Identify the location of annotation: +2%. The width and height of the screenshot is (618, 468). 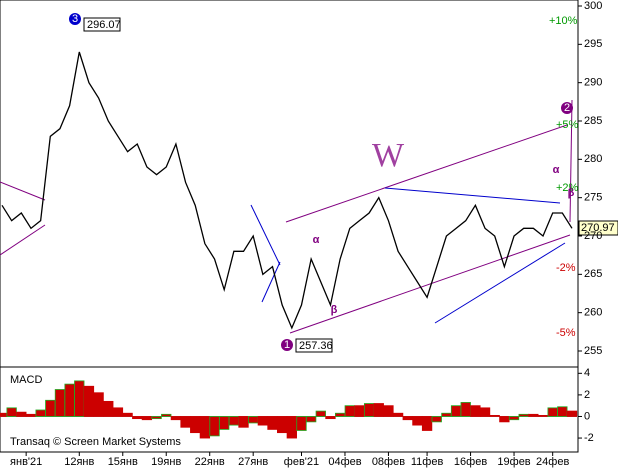
(567, 188).